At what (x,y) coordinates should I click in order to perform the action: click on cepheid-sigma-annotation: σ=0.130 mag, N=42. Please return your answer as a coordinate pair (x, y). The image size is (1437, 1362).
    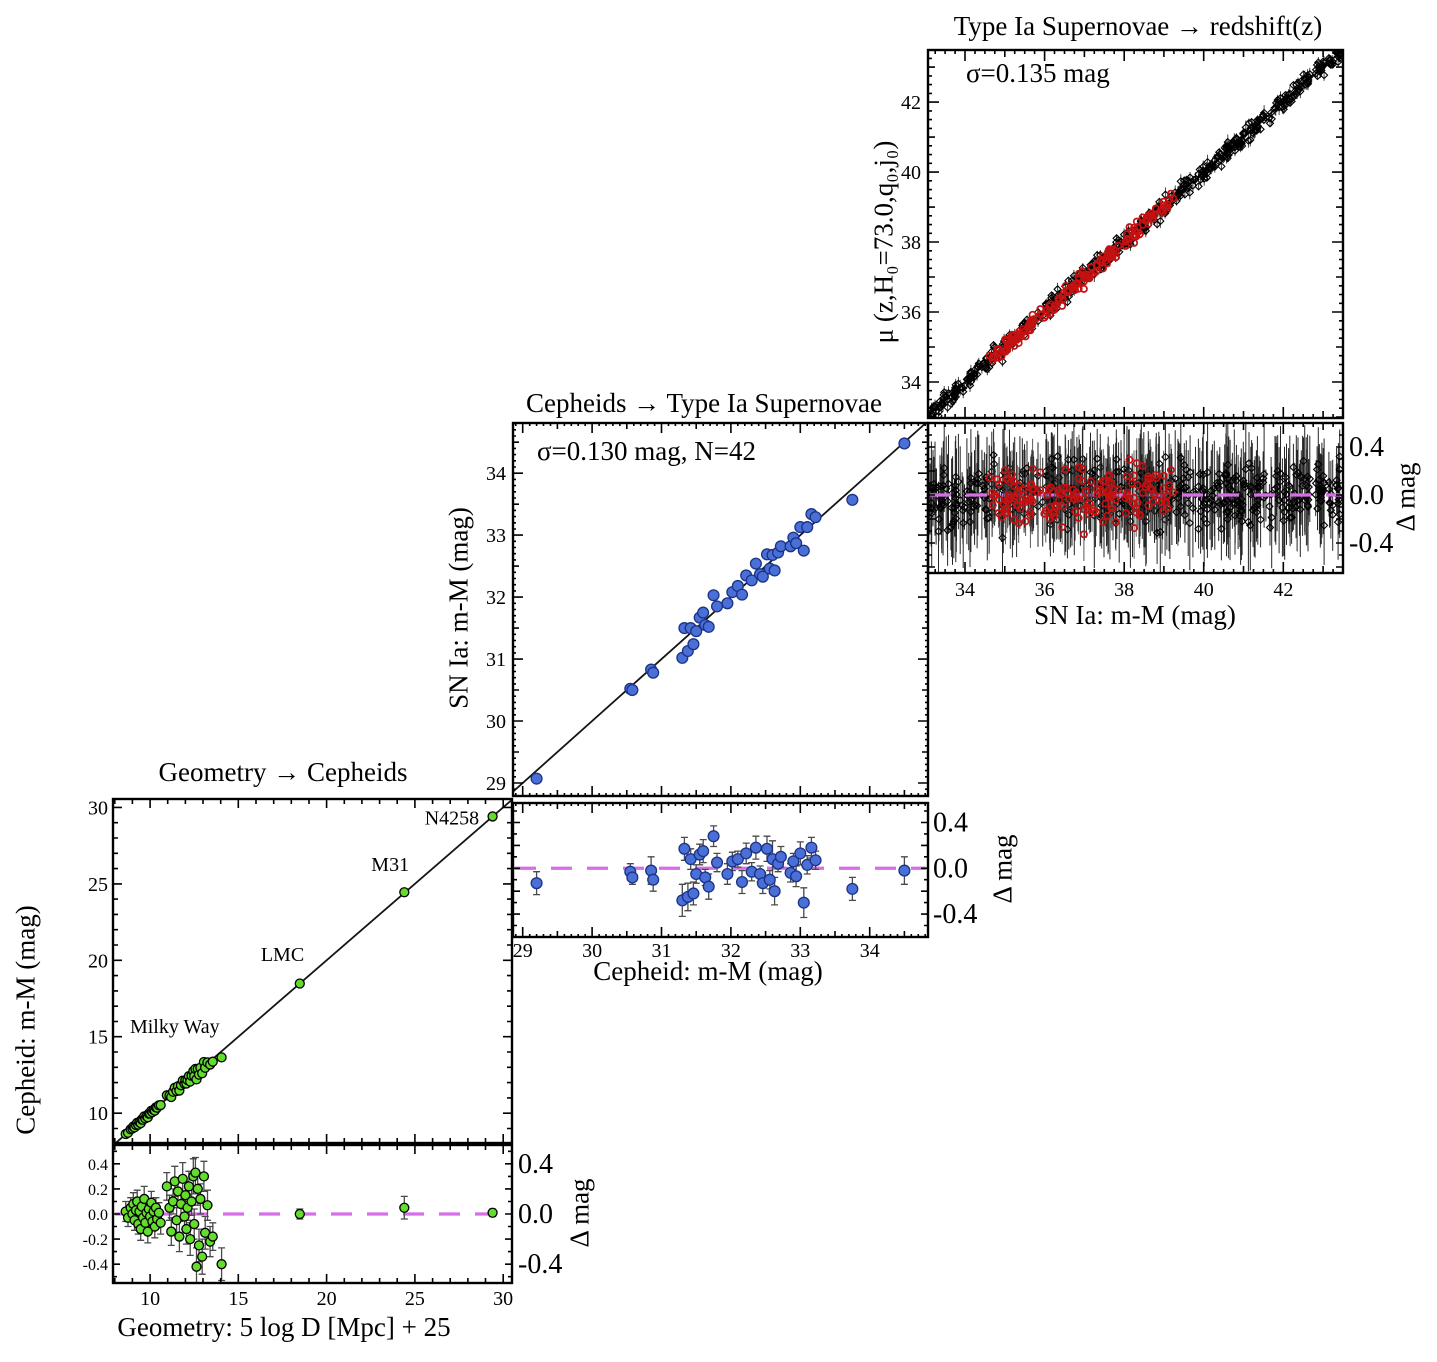
    Looking at the image, I should click on (646, 451).